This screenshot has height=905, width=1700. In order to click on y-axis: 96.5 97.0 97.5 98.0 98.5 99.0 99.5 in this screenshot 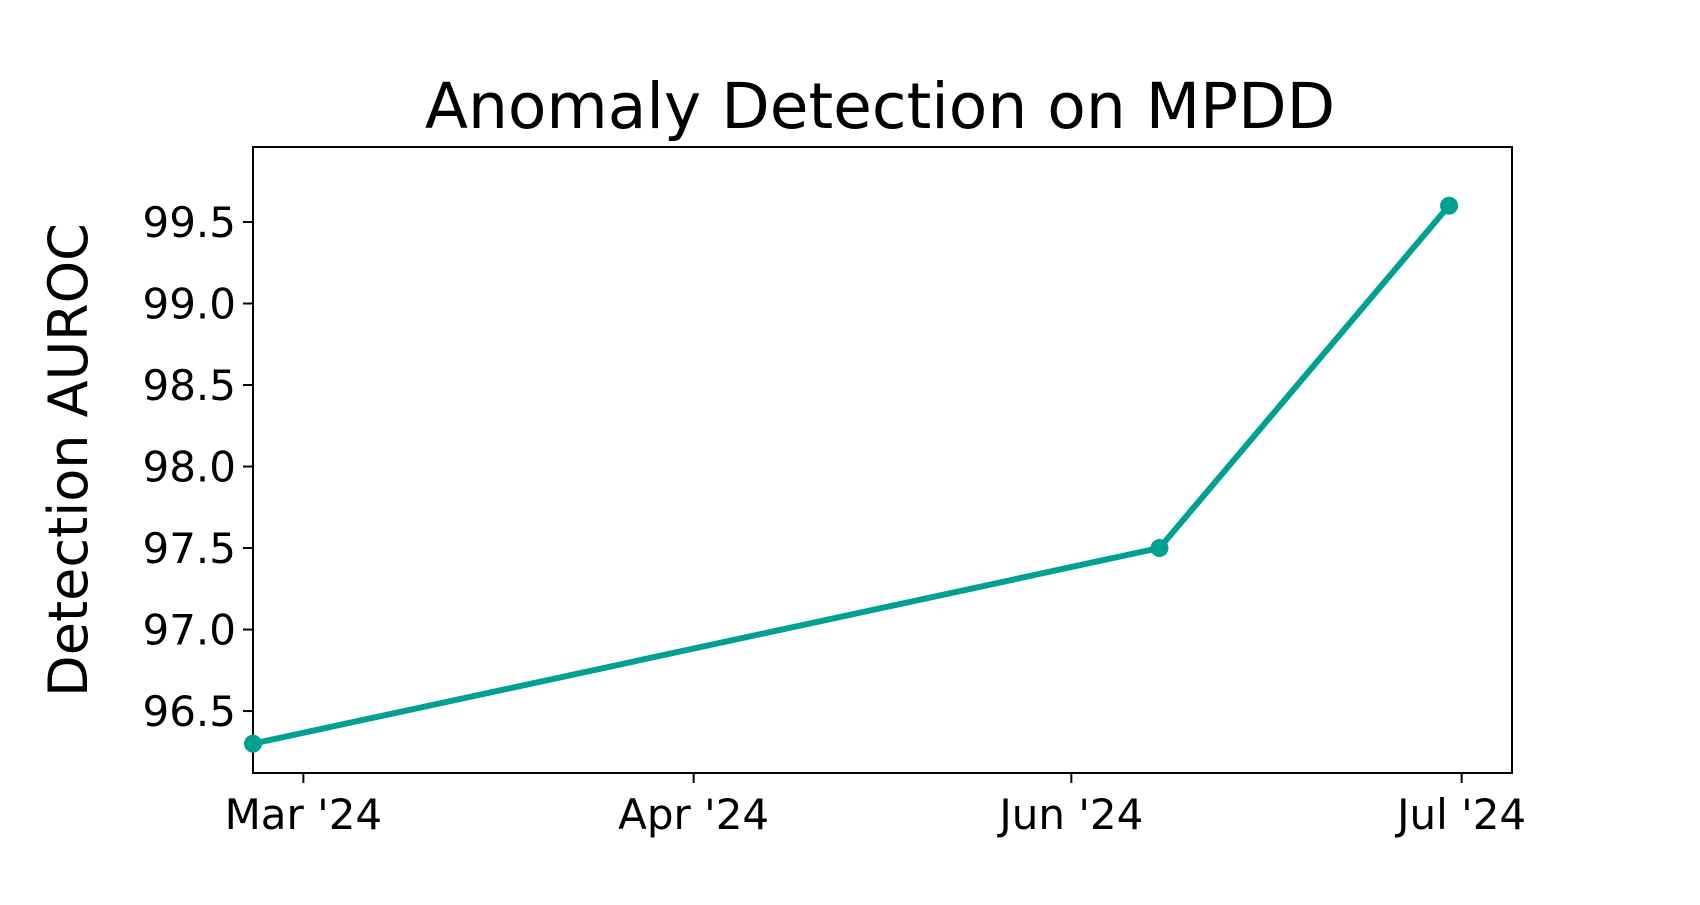, I will do `click(197, 467)`.